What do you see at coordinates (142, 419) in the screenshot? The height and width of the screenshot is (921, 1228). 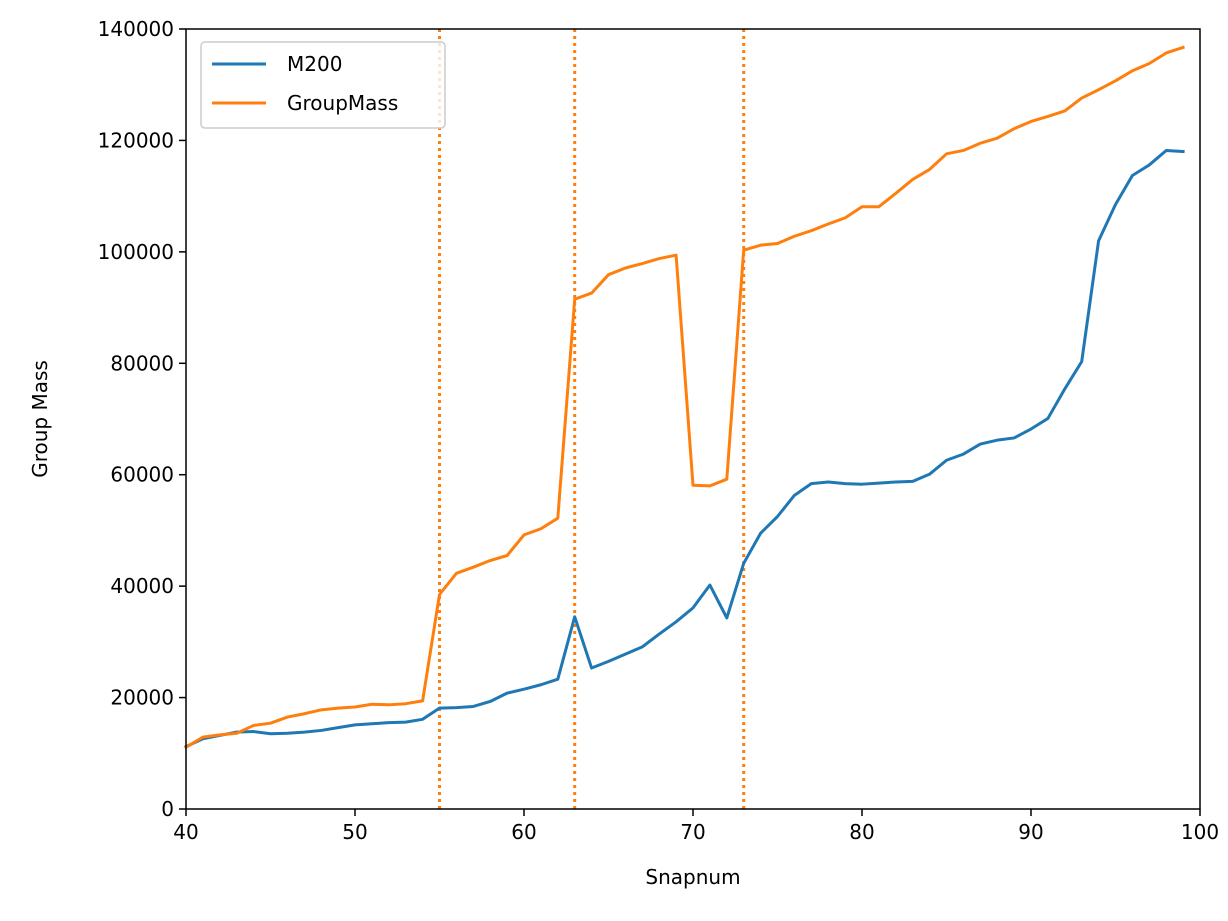 I see `y-axis-ticks: 0 20000 40000 60000 80000 100000 120000 140000` at bounding box center [142, 419].